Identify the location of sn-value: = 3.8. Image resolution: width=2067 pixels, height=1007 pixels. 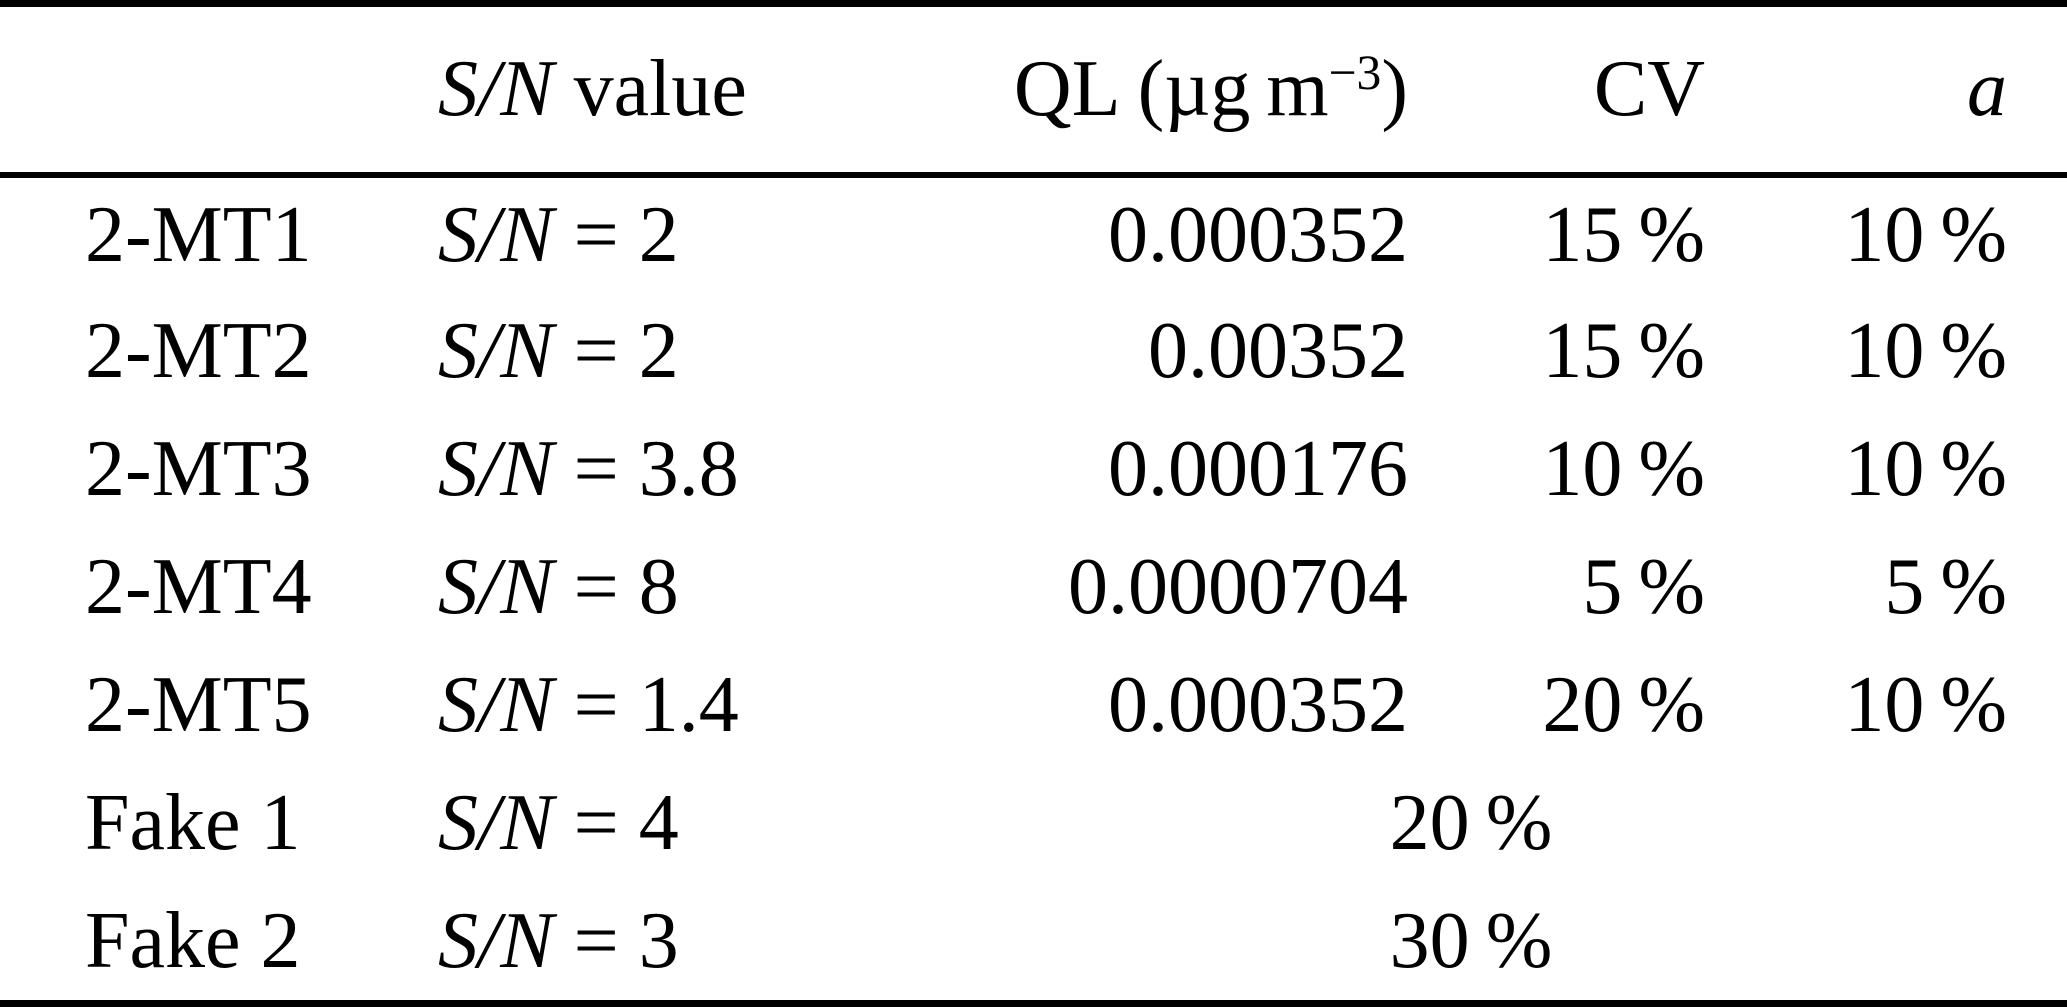
(646, 469).